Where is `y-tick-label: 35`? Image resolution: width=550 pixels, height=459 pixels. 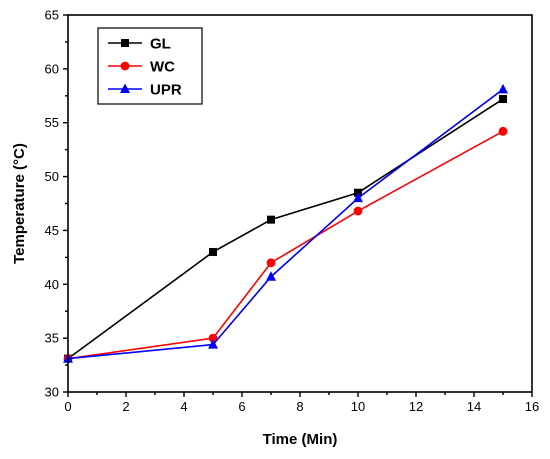
y-tick-label: 35 is located at coordinates (52, 338).